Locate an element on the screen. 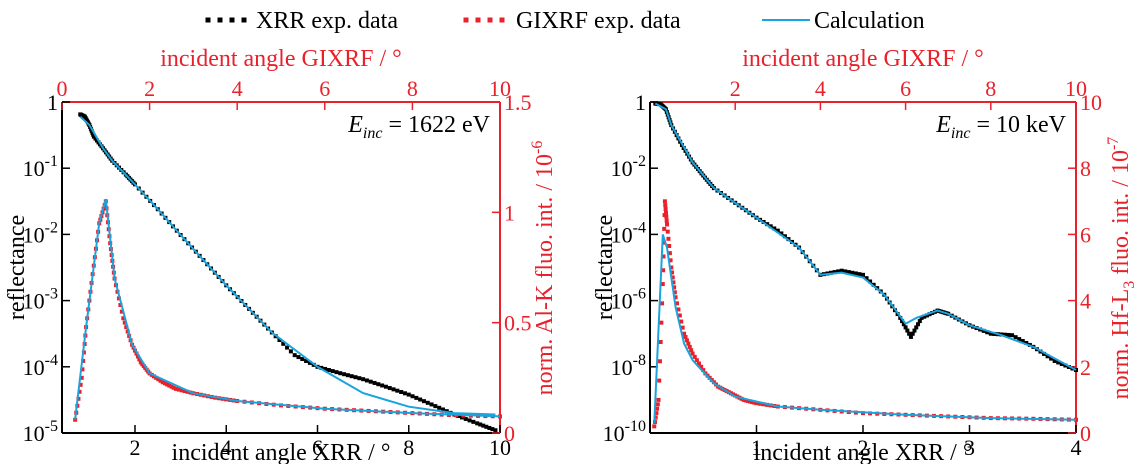 Image resolution: width=1146 pixels, height=464 pixels. x2-tick-label: 0 is located at coordinates (62, 88).